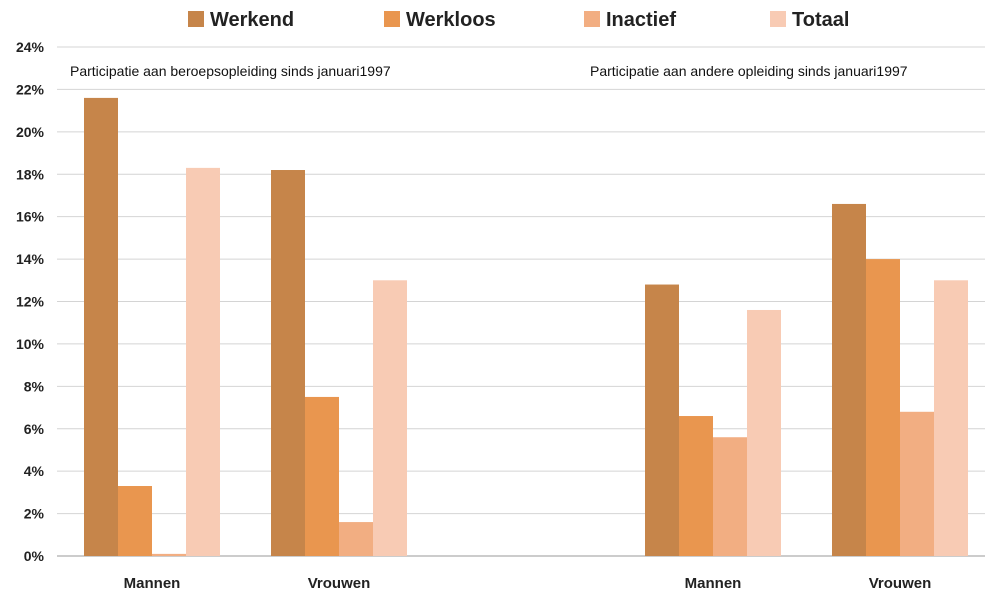 This screenshot has height=596, width=985. Describe the element at coordinates (30, 344) in the screenshot. I see `y-tick-label: 10%` at that location.